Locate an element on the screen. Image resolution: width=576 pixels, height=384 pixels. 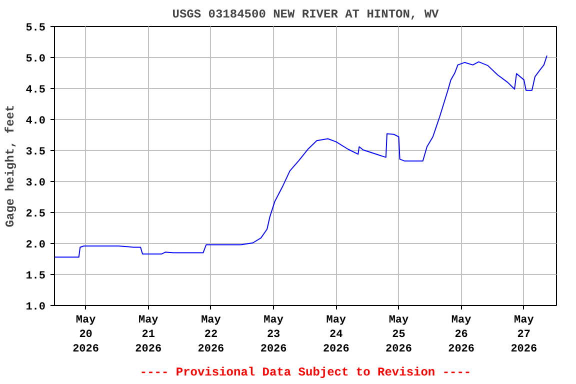
x-tick-label: May 23 2026 is located at coordinates (273, 335).